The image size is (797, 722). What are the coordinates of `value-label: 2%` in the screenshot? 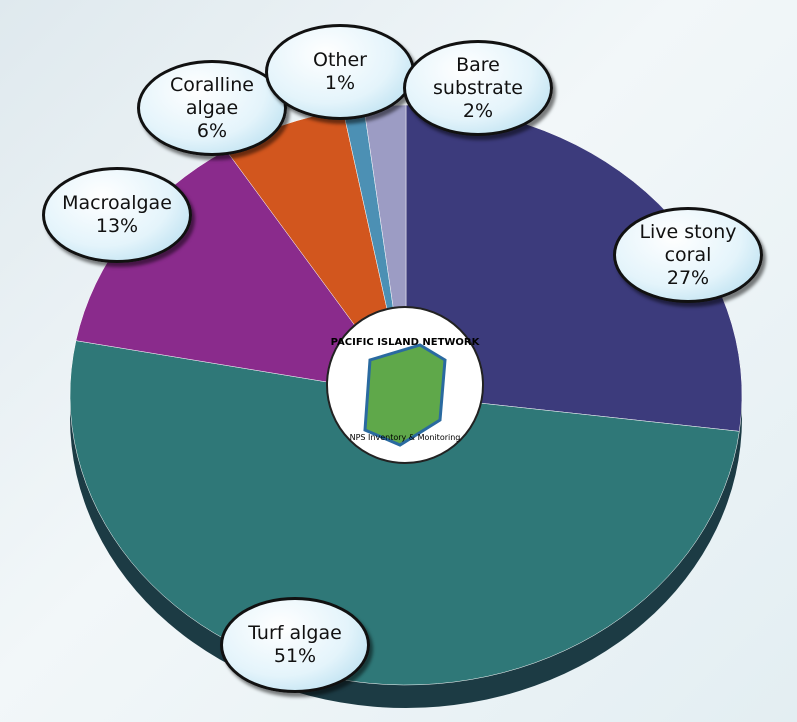 It's located at (478, 110).